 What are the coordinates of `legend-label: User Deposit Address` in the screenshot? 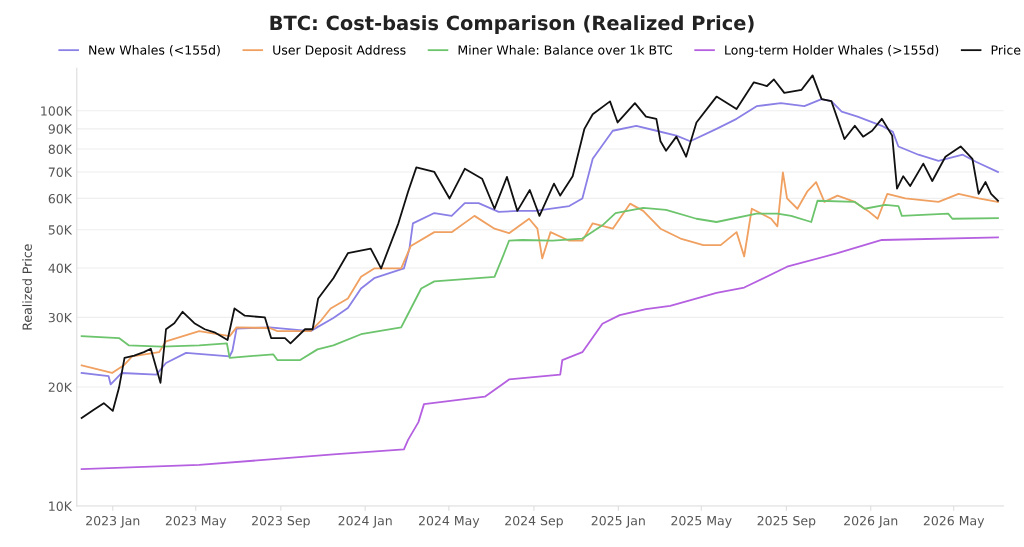 It's located at (339, 51).